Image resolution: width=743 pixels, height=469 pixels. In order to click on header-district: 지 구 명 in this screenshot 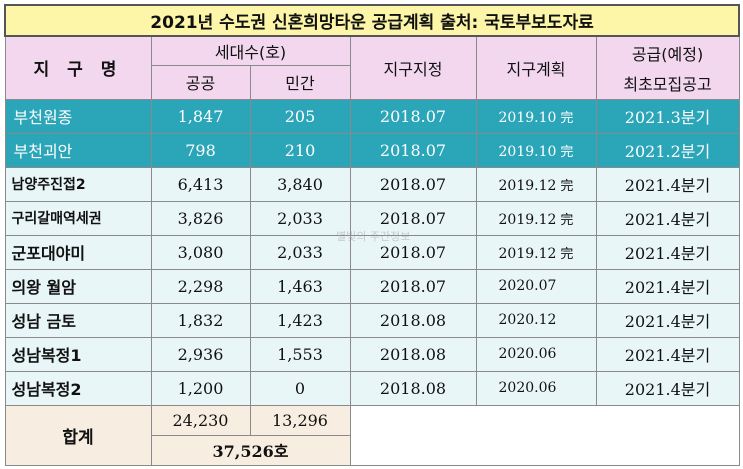, I will do `click(78, 67)`.